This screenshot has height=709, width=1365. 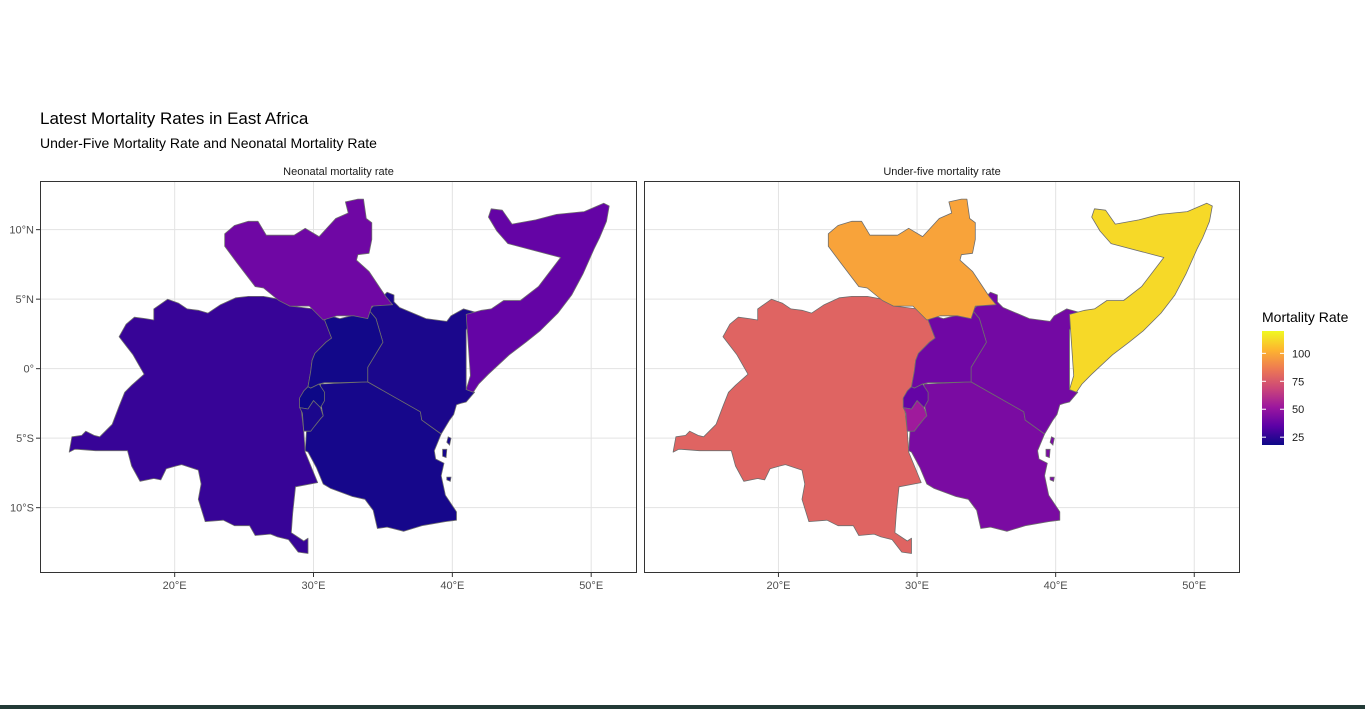 I want to click on bottom-bar, so click(x=682, y=707).